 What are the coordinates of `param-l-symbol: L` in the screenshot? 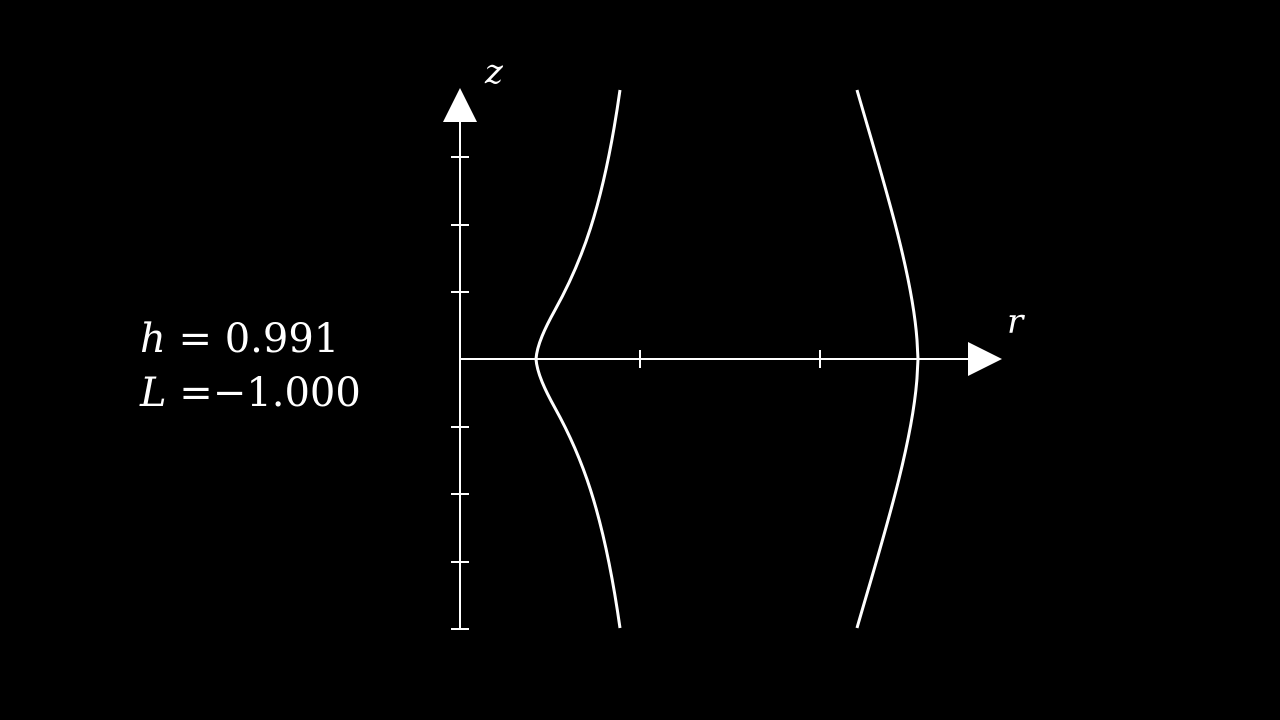 It's located at (153, 393).